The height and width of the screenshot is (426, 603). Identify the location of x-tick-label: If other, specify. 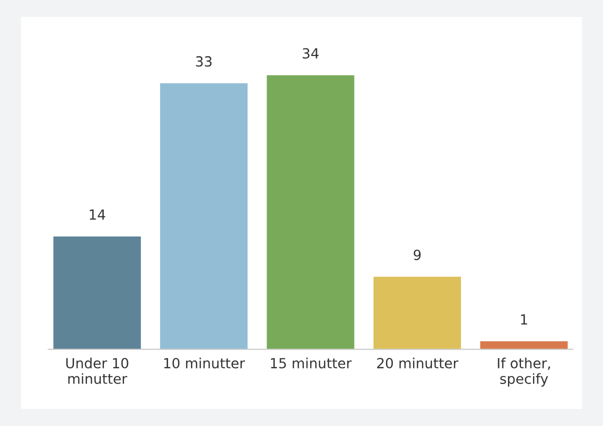
(524, 372).